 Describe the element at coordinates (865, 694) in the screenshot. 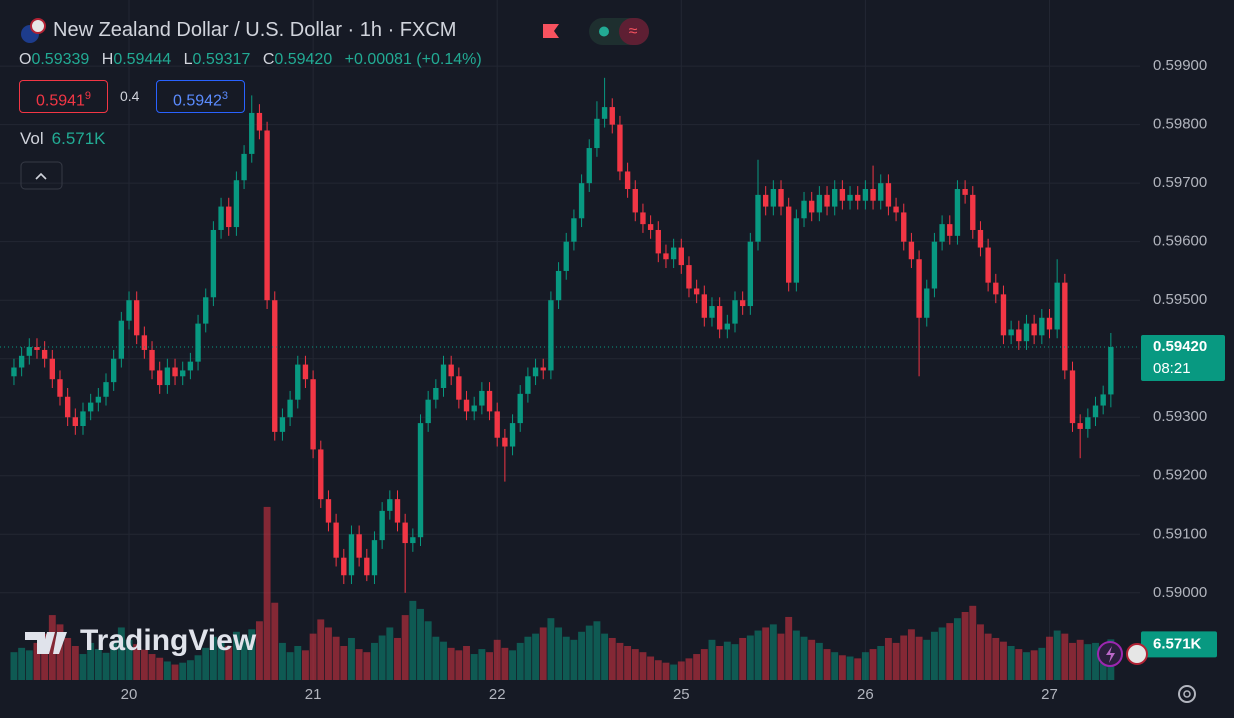

I see `x-tick-label: 26` at that location.